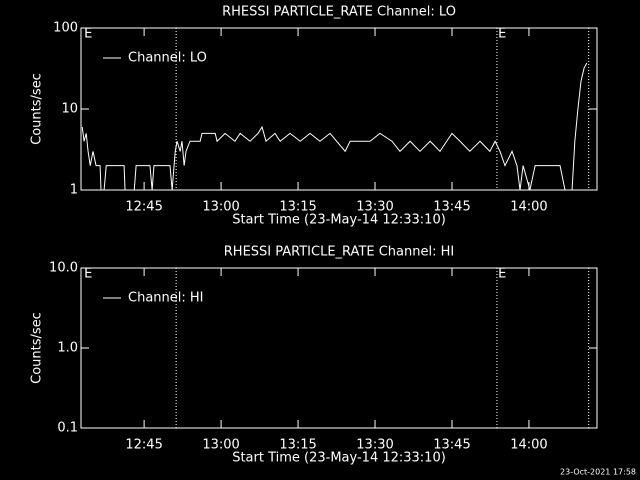 The height and width of the screenshot is (480, 640). I want to click on y-tick-label: 0.1, so click(67, 428).